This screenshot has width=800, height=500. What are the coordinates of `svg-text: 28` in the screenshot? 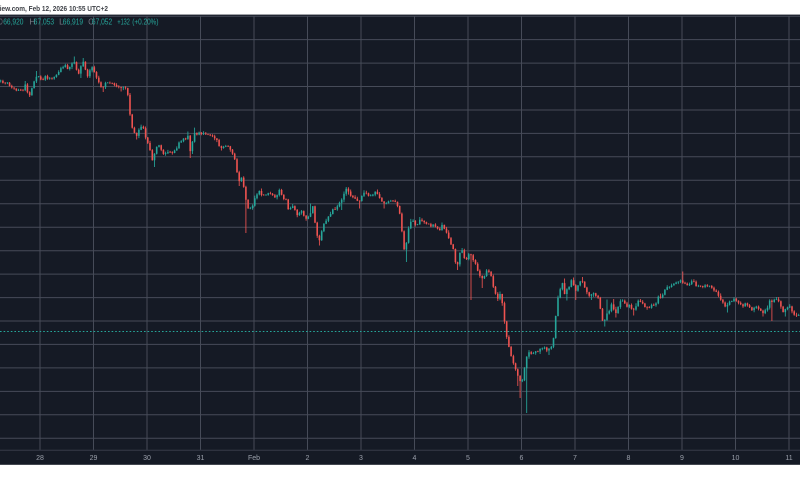 It's located at (40, 458).